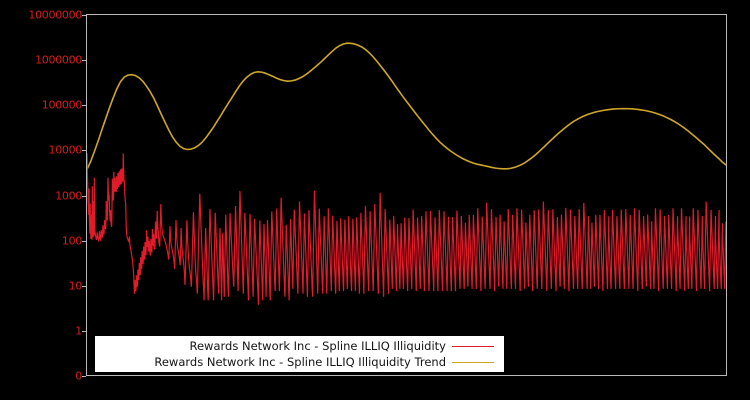 Image resolution: width=750 pixels, height=400 pixels. I want to click on y-tick-label: 10, so click(75, 286).